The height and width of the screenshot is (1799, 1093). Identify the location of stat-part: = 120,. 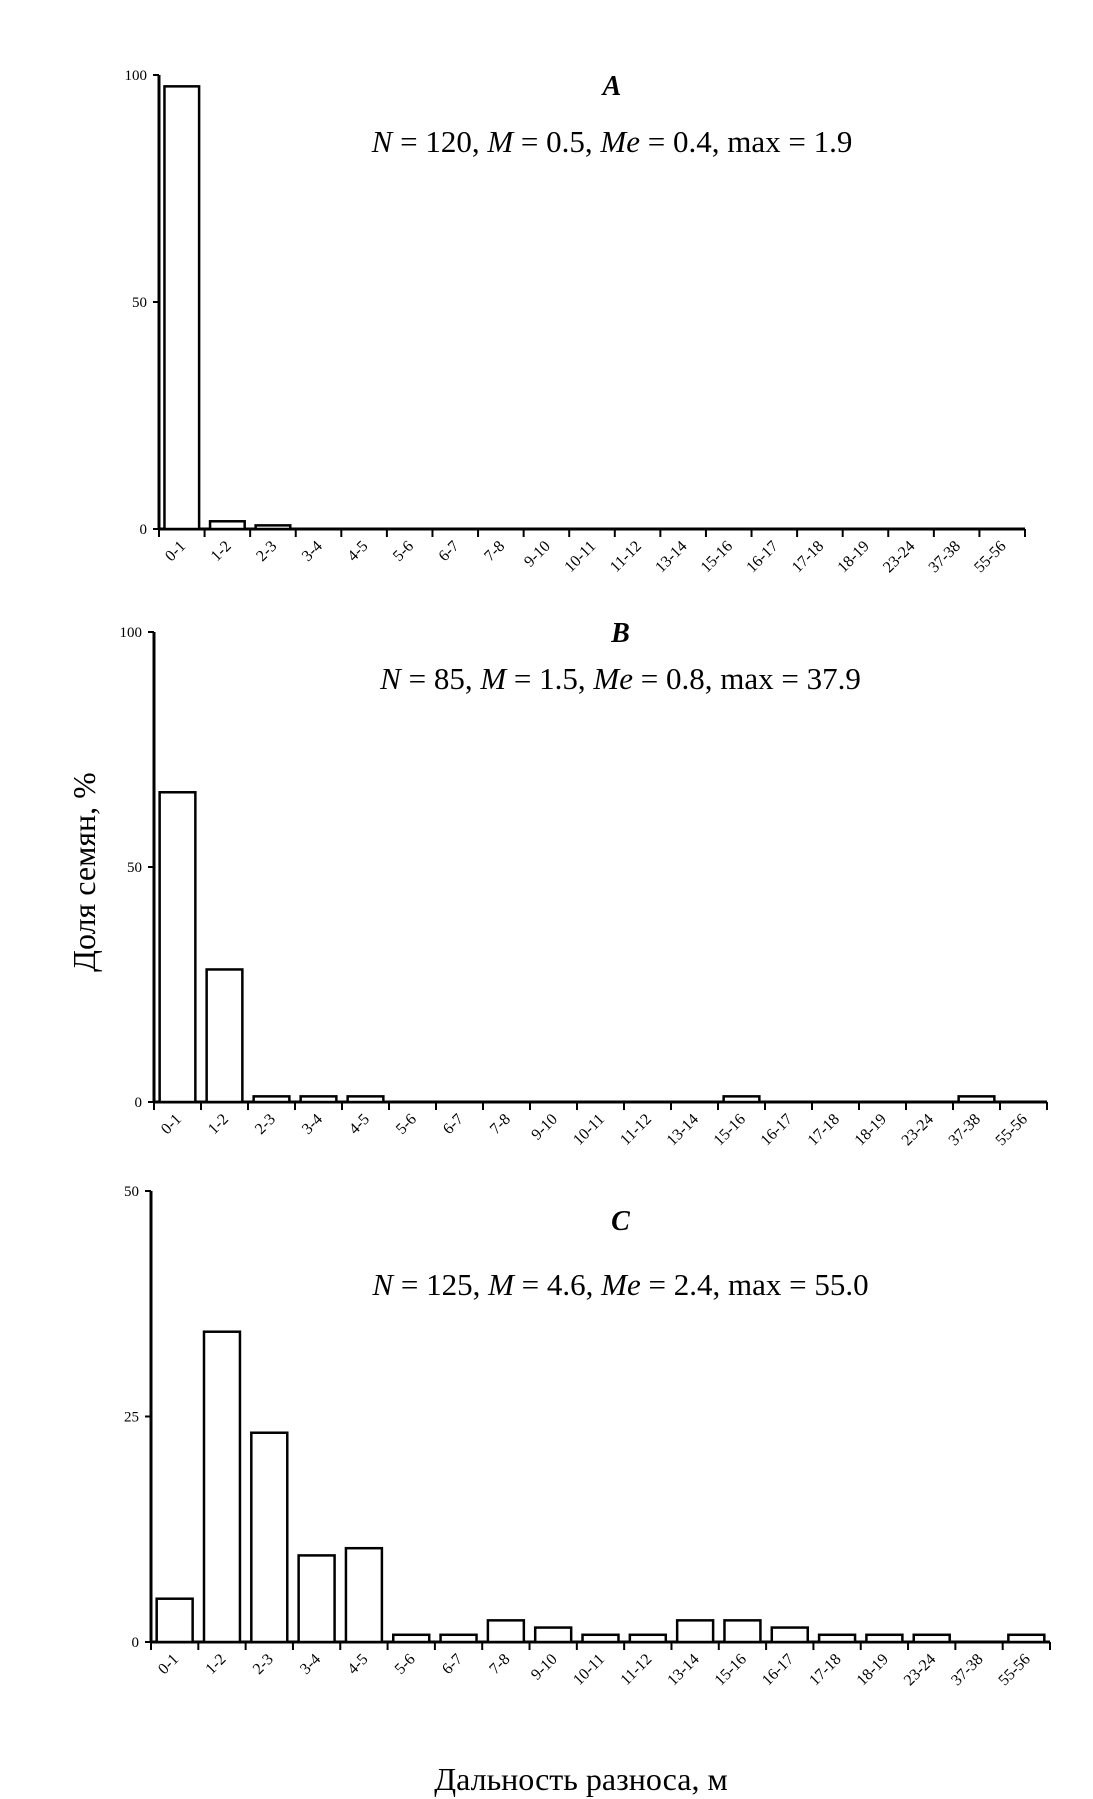
(439, 141).